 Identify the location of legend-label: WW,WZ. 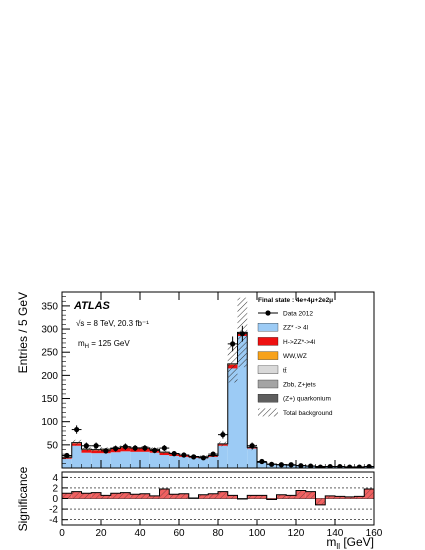
(295, 356).